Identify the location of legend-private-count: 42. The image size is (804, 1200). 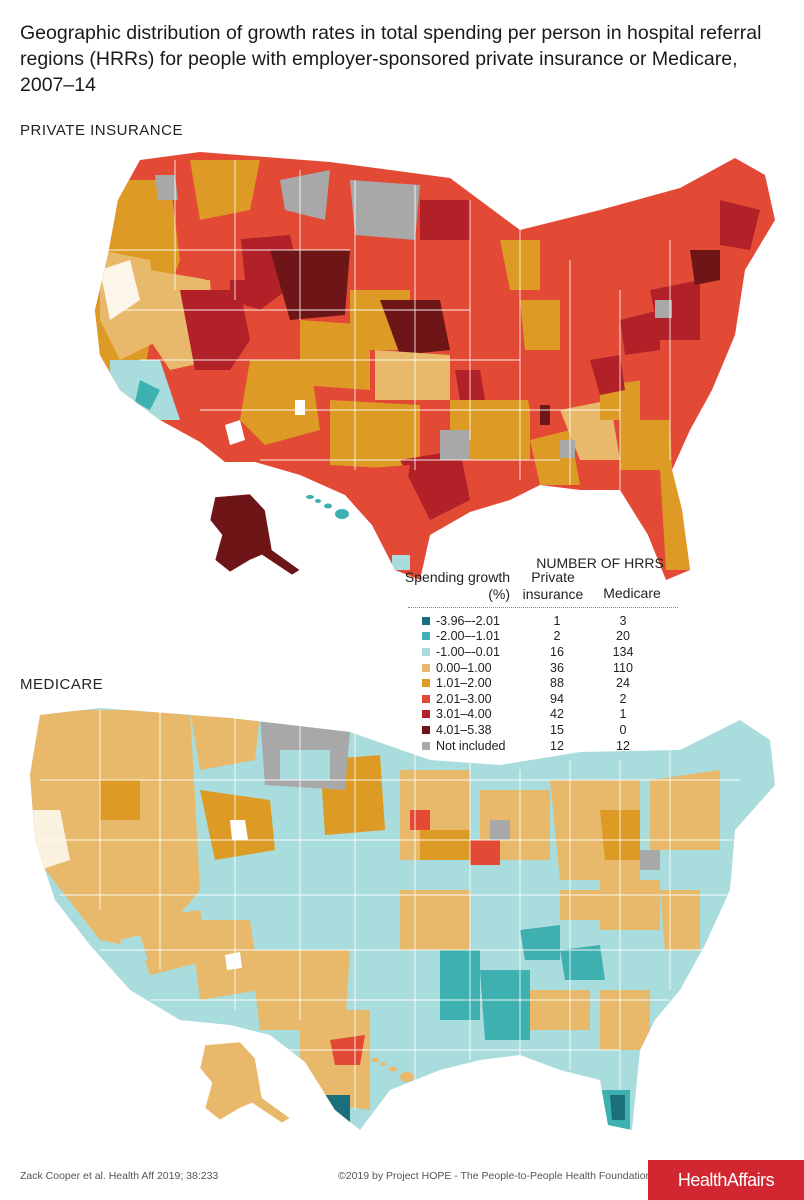
(557, 714).